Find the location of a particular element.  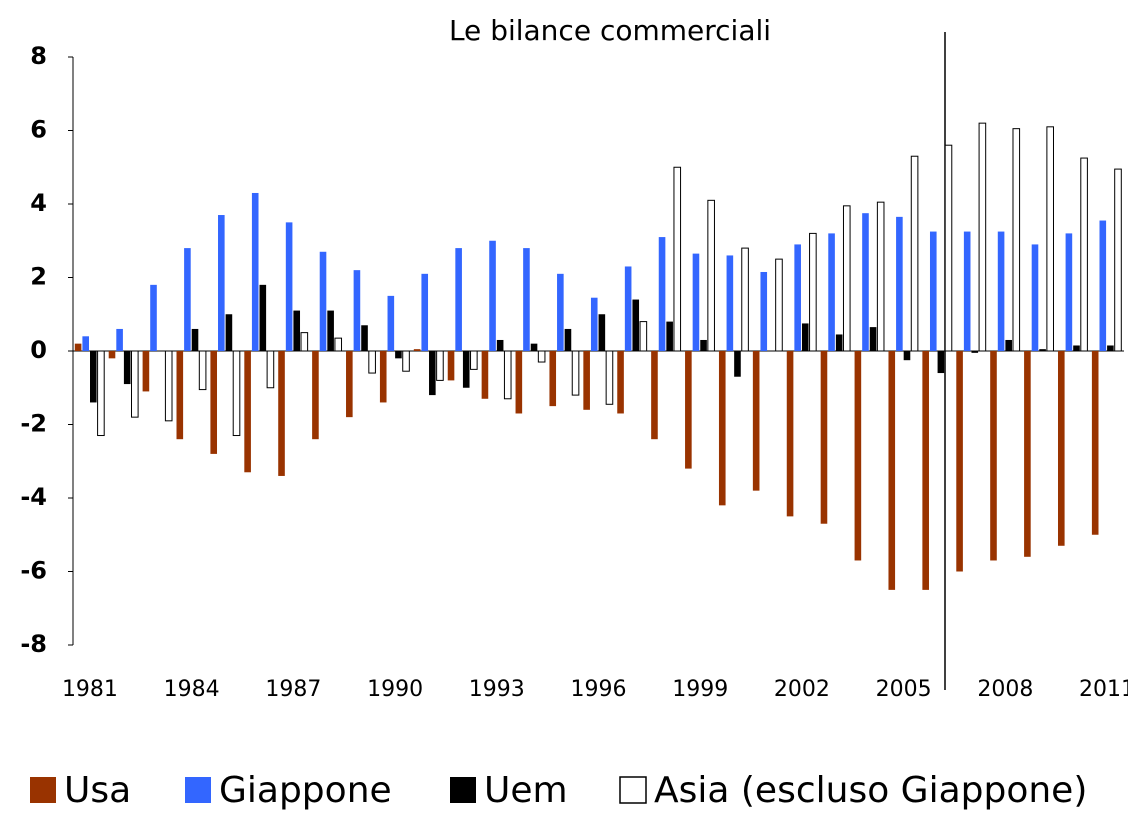

x-tick-label: 1996 is located at coordinates (599, 689).